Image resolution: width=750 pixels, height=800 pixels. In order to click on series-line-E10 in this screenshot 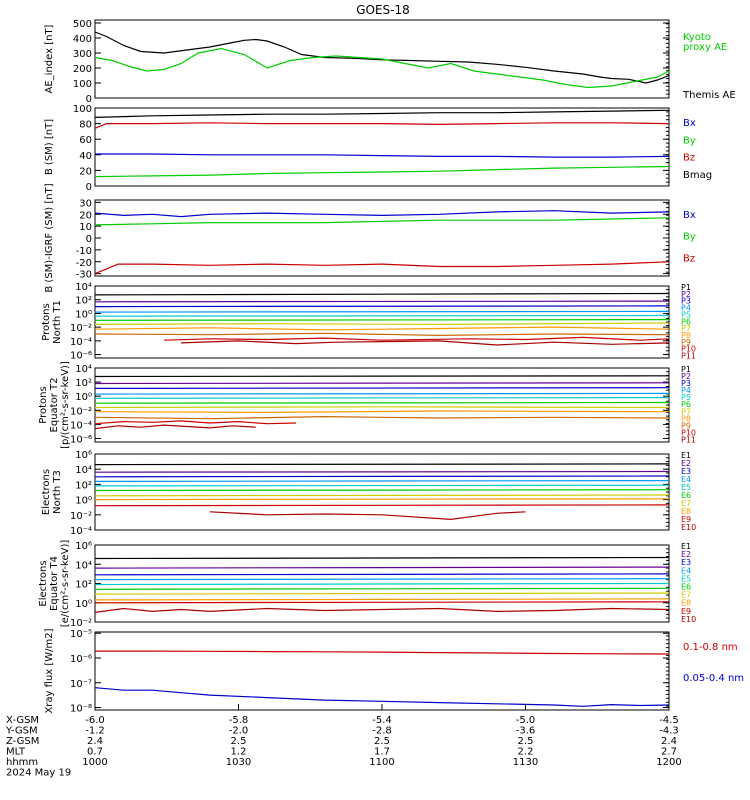, I will do `click(382, 610)`.